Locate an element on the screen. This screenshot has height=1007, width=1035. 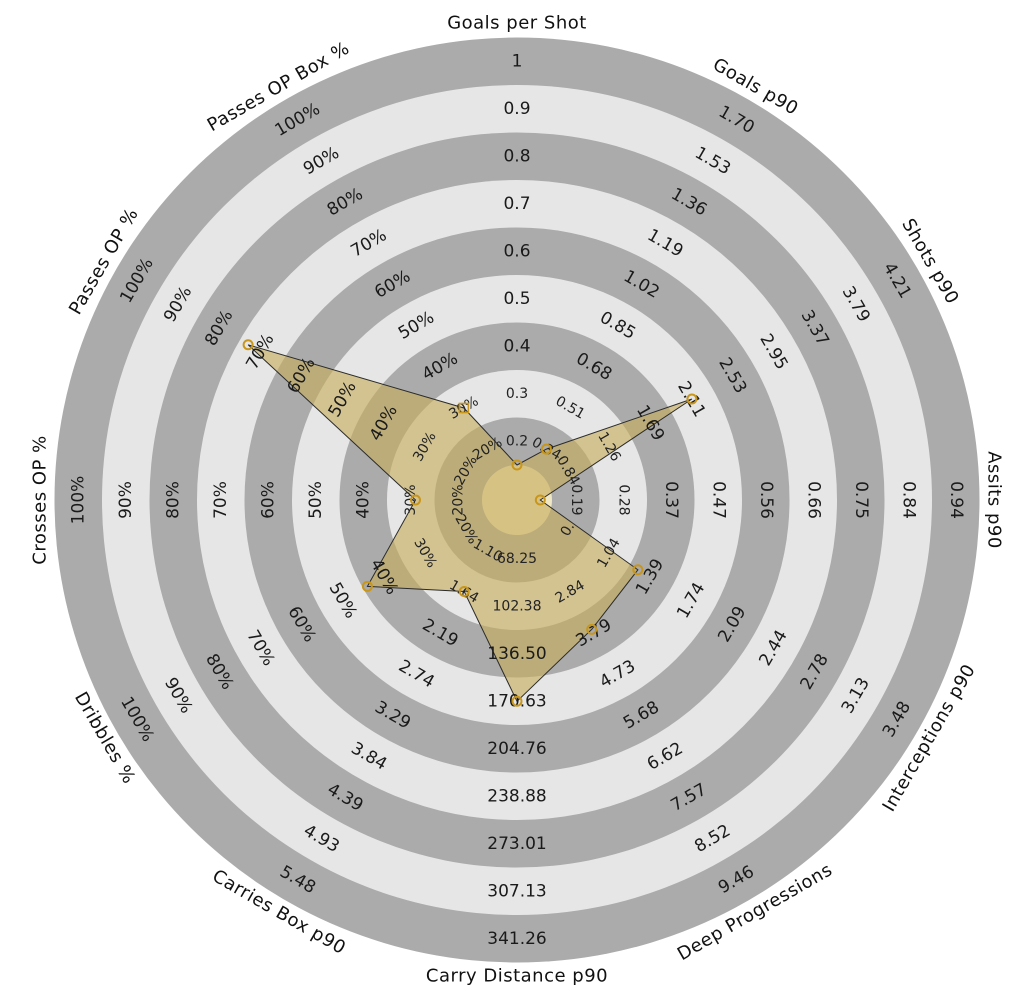
tick-label: 0.19 is located at coordinates (576, 499).